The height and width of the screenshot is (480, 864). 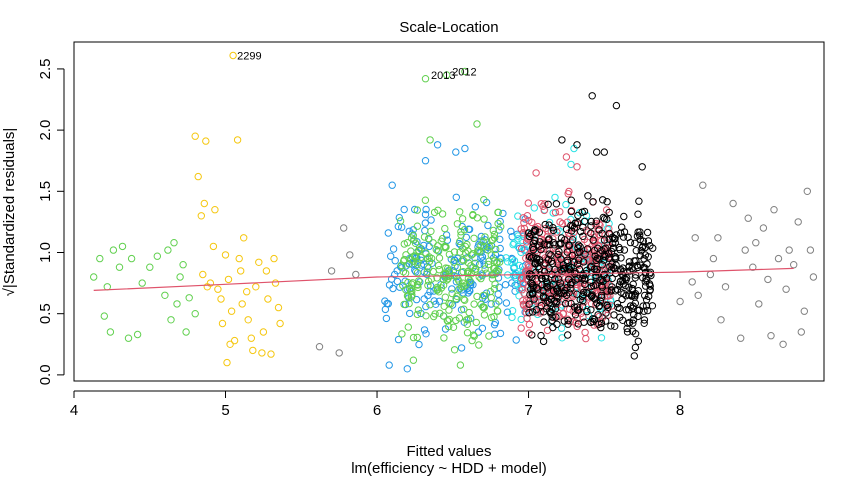 What do you see at coordinates (443, 76) in the screenshot?
I see `point-label: 2013` at bounding box center [443, 76].